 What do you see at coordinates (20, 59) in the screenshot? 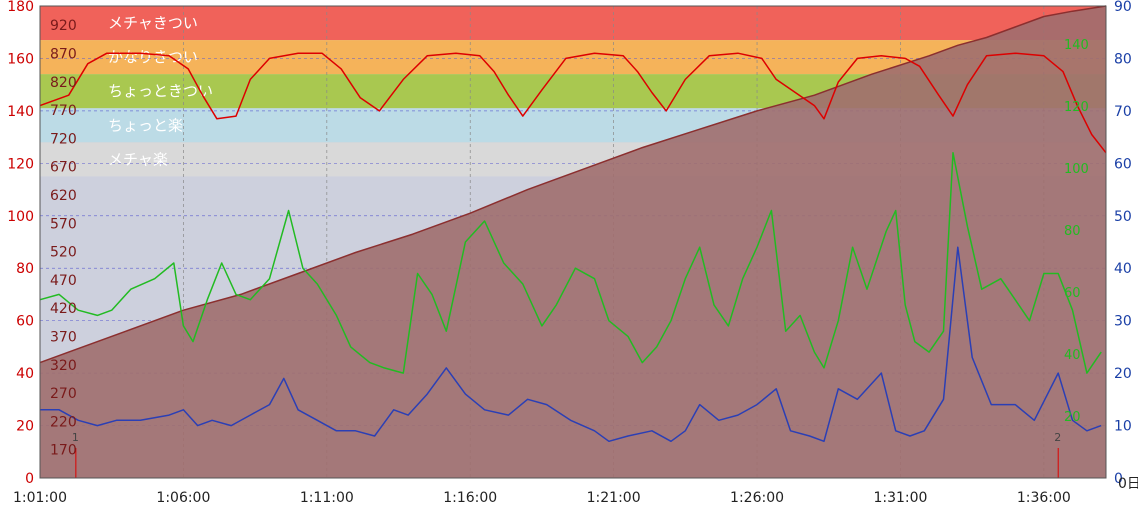
I see `left-tick-label: 160` at bounding box center [20, 59].